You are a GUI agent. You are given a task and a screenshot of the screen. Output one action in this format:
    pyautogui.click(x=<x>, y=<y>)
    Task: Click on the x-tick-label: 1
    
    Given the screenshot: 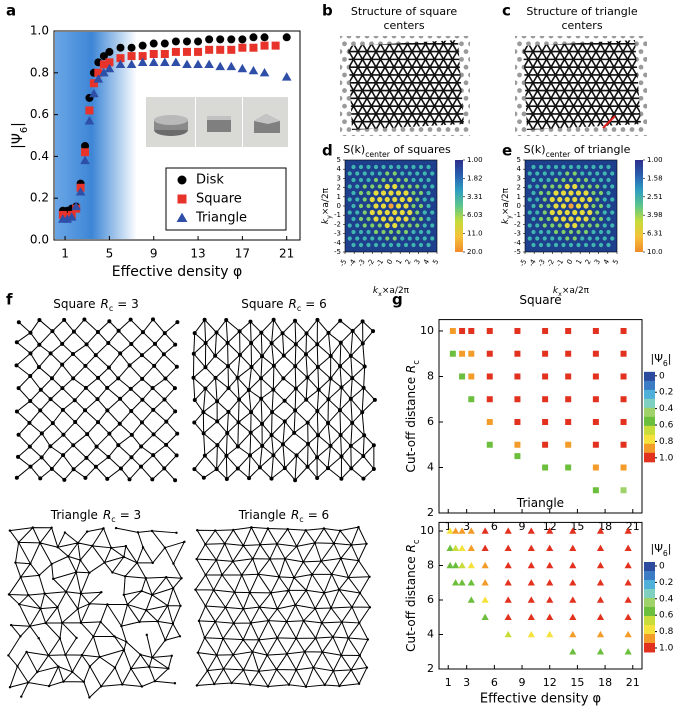 What is the action you would take?
    pyautogui.click(x=579, y=262)
    